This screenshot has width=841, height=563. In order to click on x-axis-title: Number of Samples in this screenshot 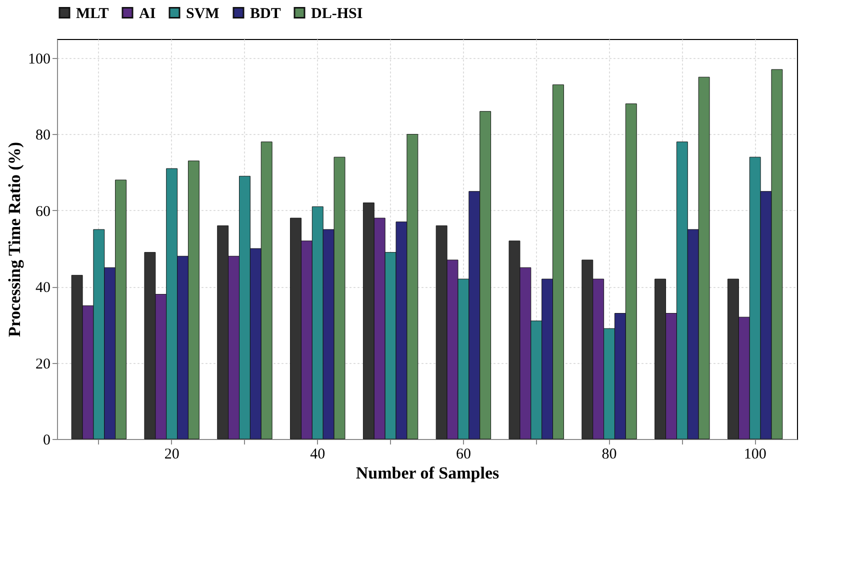, I will do `click(428, 473)`.